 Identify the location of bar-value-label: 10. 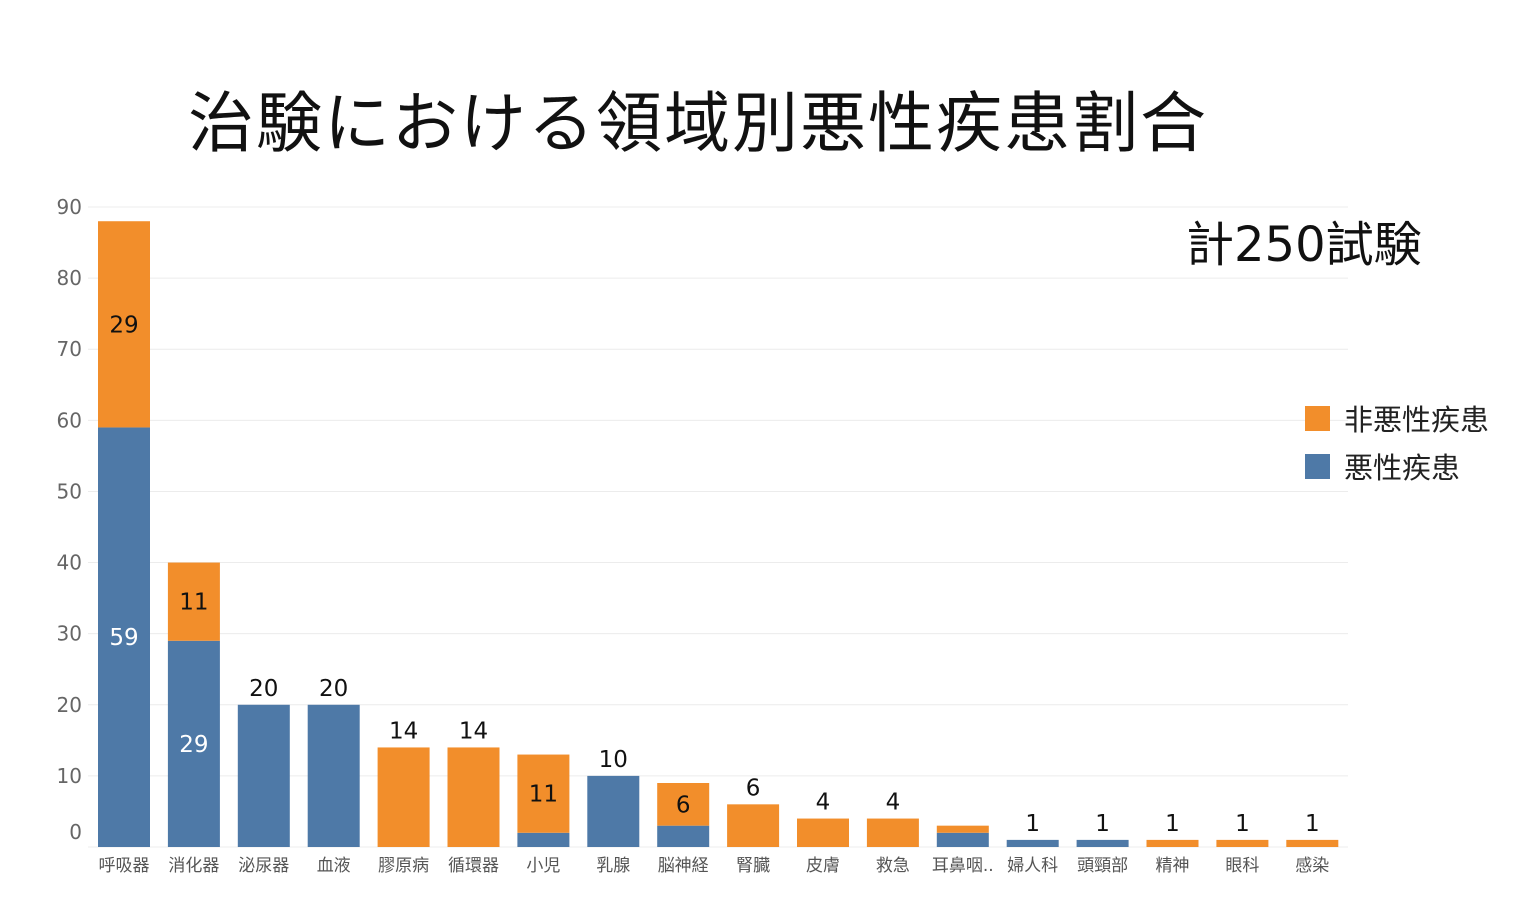
(613, 760).